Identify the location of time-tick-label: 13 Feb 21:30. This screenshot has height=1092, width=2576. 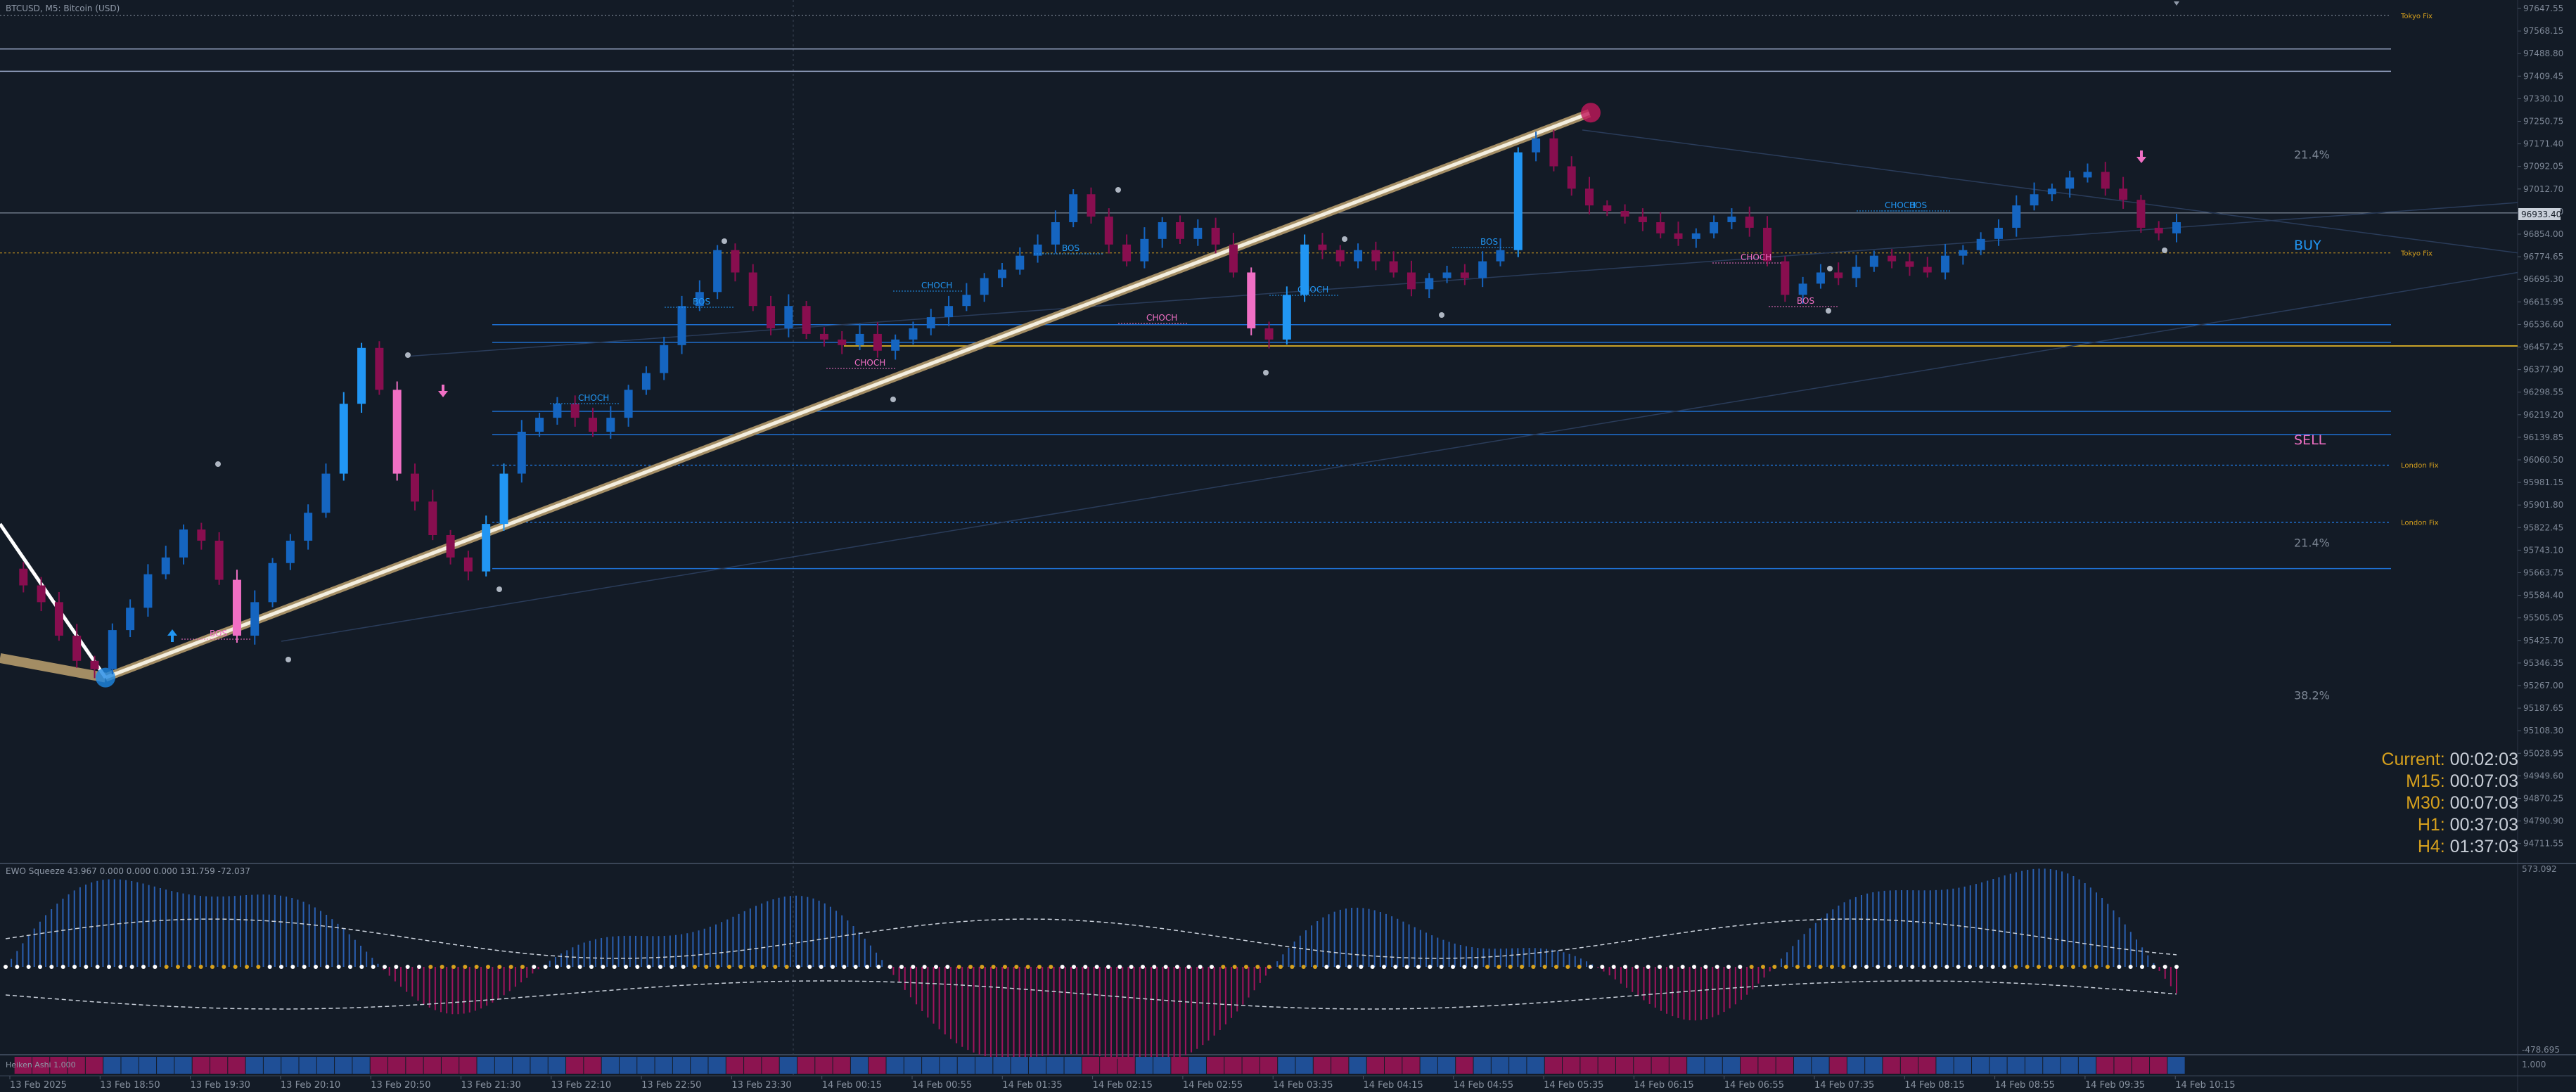
(491, 1085).